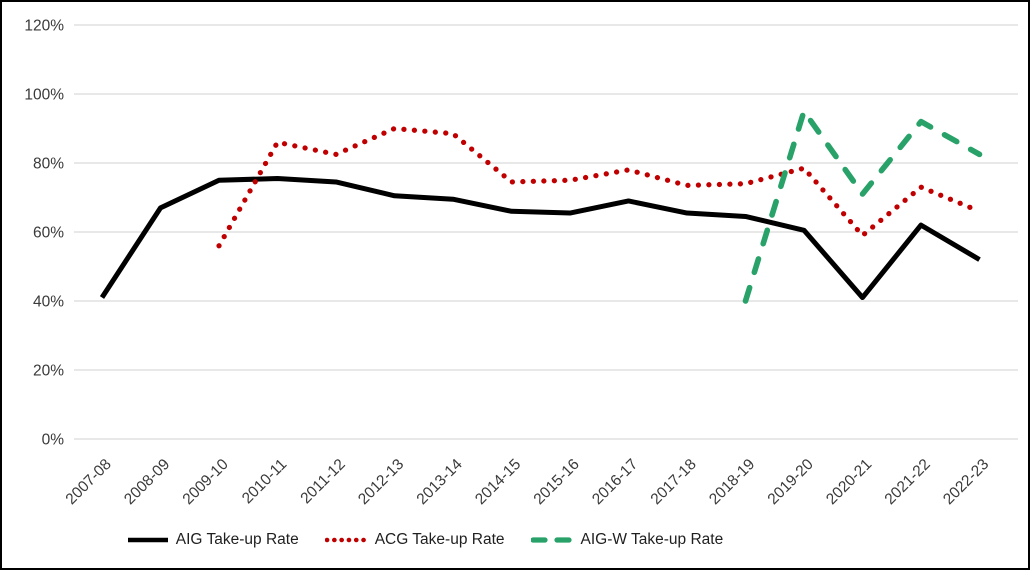  What do you see at coordinates (206, 482) in the screenshot?
I see `x-tick-label: 2009-10` at bounding box center [206, 482].